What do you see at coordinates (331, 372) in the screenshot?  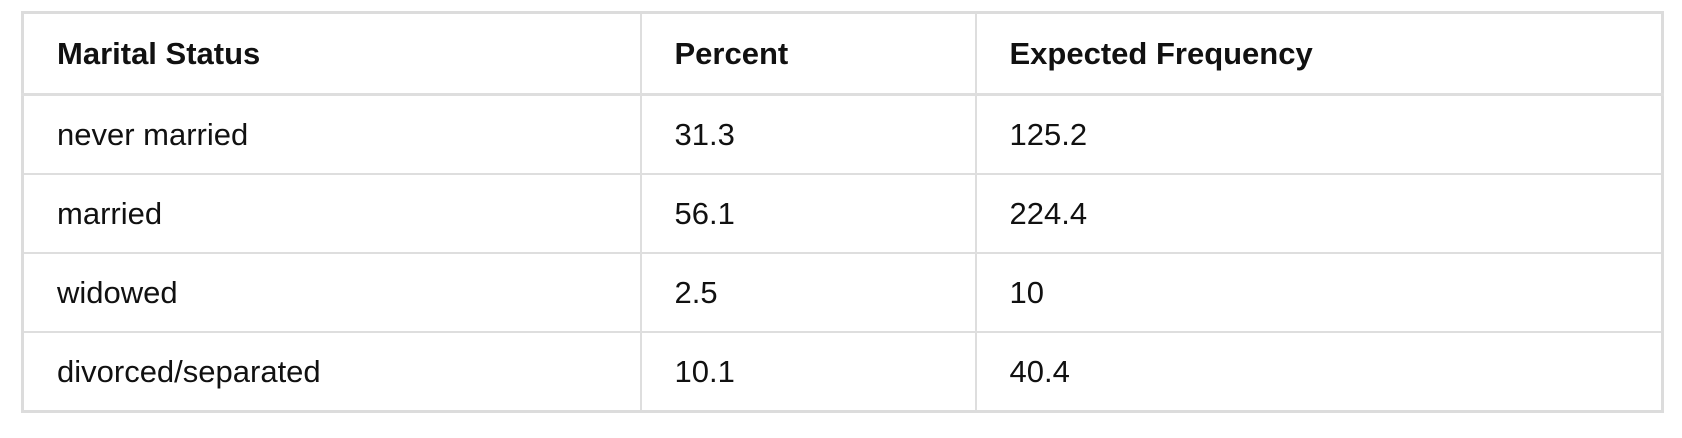 I see `cell-marital-status: divorced/separated` at bounding box center [331, 372].